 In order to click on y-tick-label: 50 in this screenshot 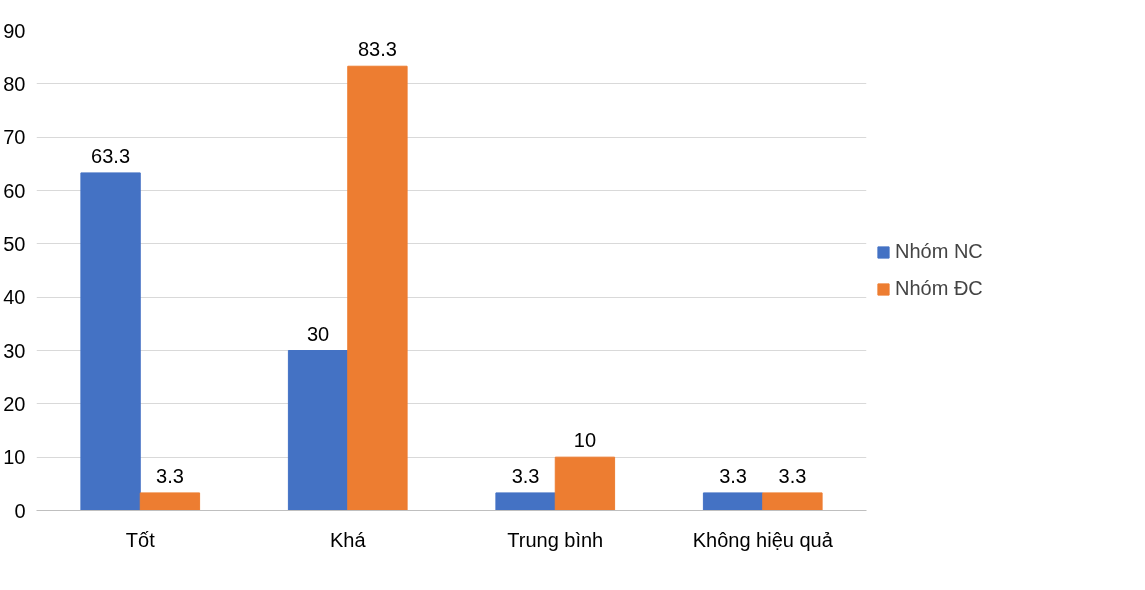, I will do `click(14, 243)`.